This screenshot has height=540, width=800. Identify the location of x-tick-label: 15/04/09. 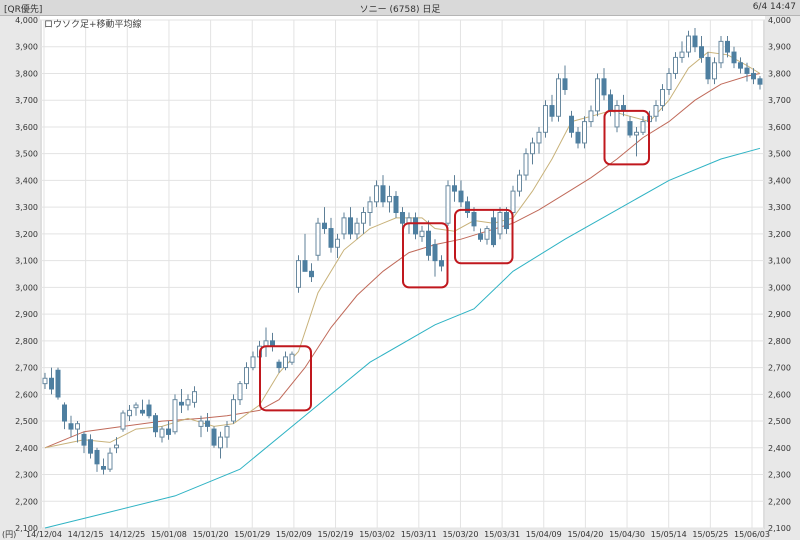
(544, 534).